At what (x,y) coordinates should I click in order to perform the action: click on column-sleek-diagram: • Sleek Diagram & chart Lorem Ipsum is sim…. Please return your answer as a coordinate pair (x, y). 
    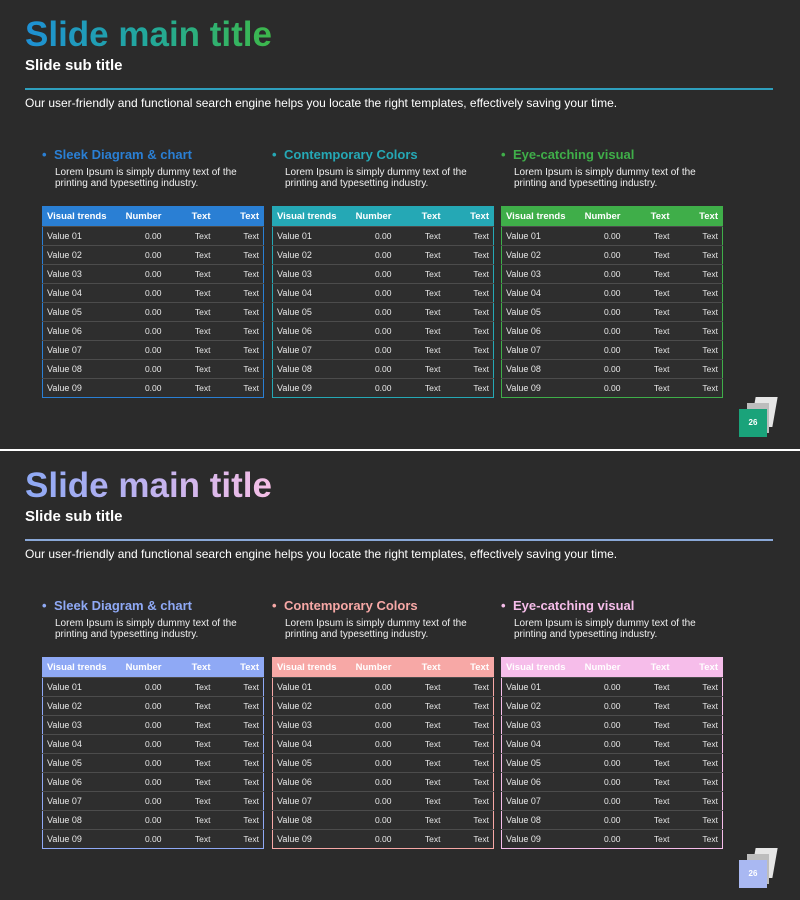
    Looking at the image, I should click on (153, 723).